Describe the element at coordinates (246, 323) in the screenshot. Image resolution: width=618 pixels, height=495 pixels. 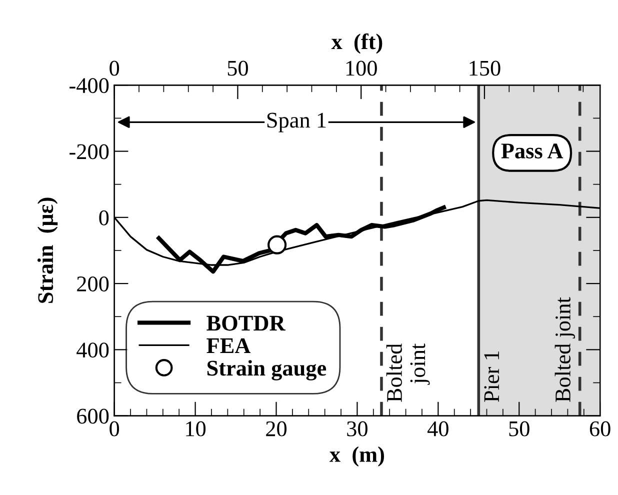
I see `legend-label: BOTDR` at that location.